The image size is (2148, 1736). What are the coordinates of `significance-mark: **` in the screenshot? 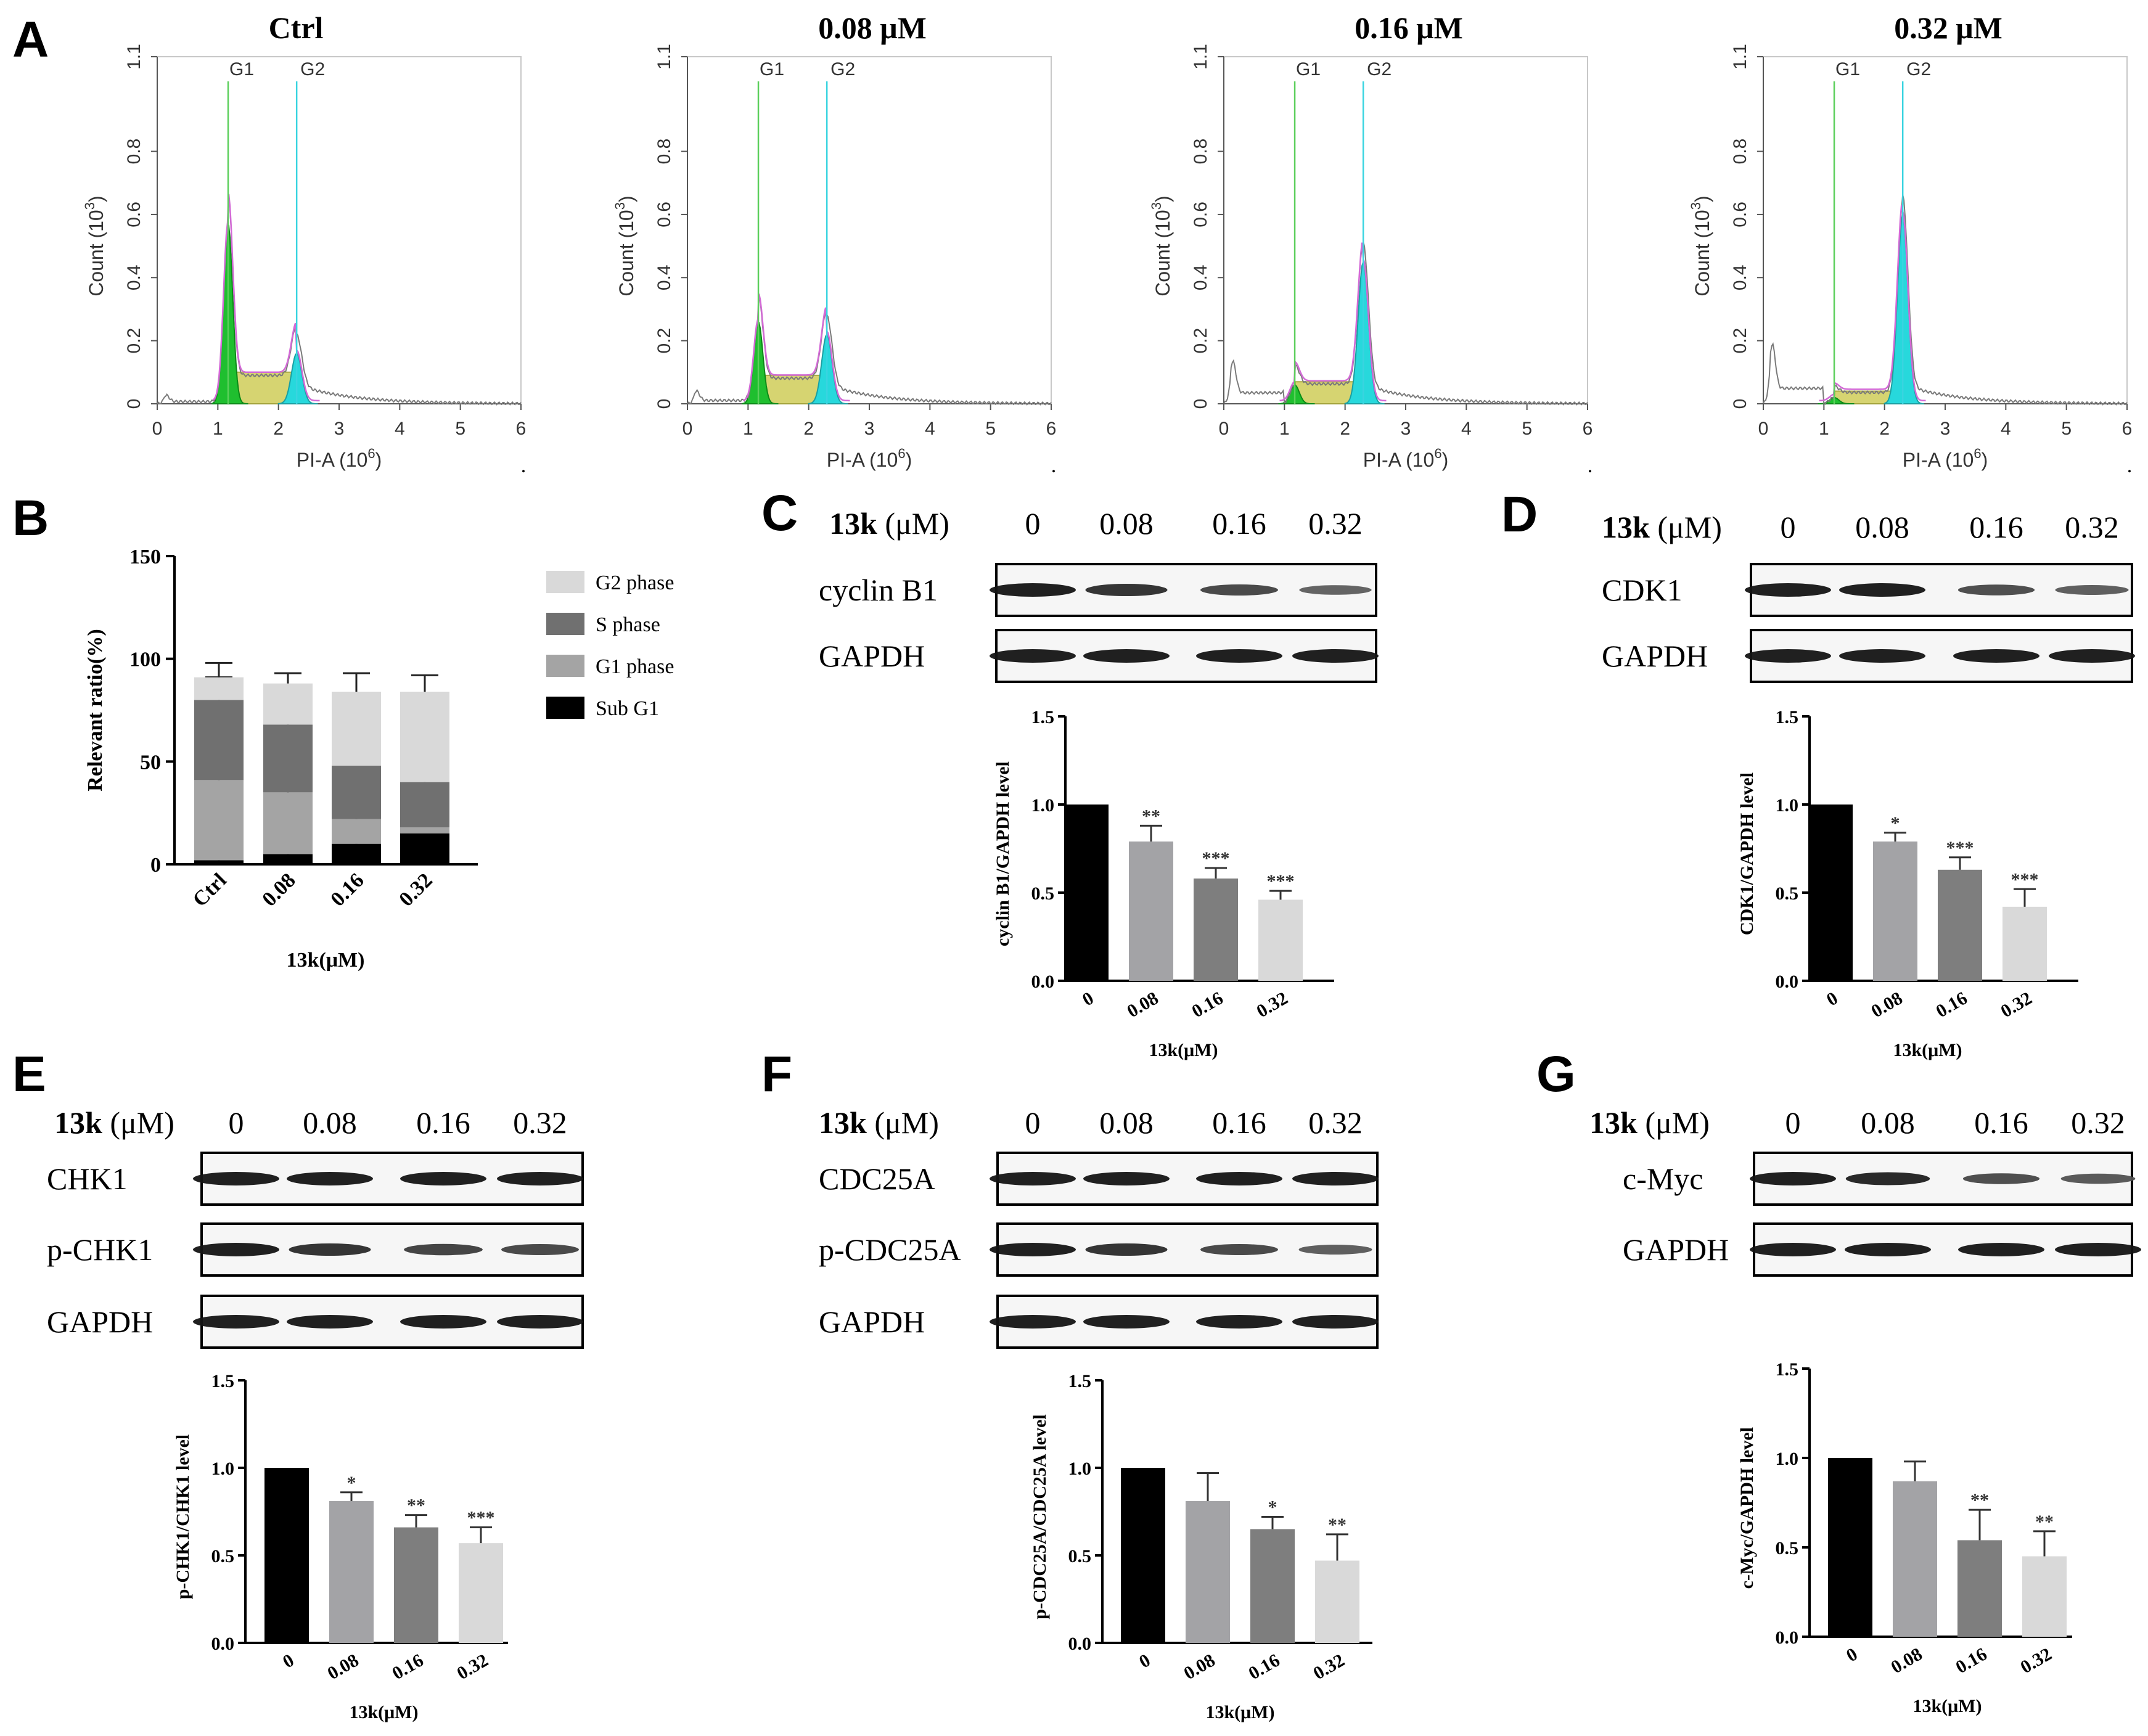 It's located at (1979, 1500).